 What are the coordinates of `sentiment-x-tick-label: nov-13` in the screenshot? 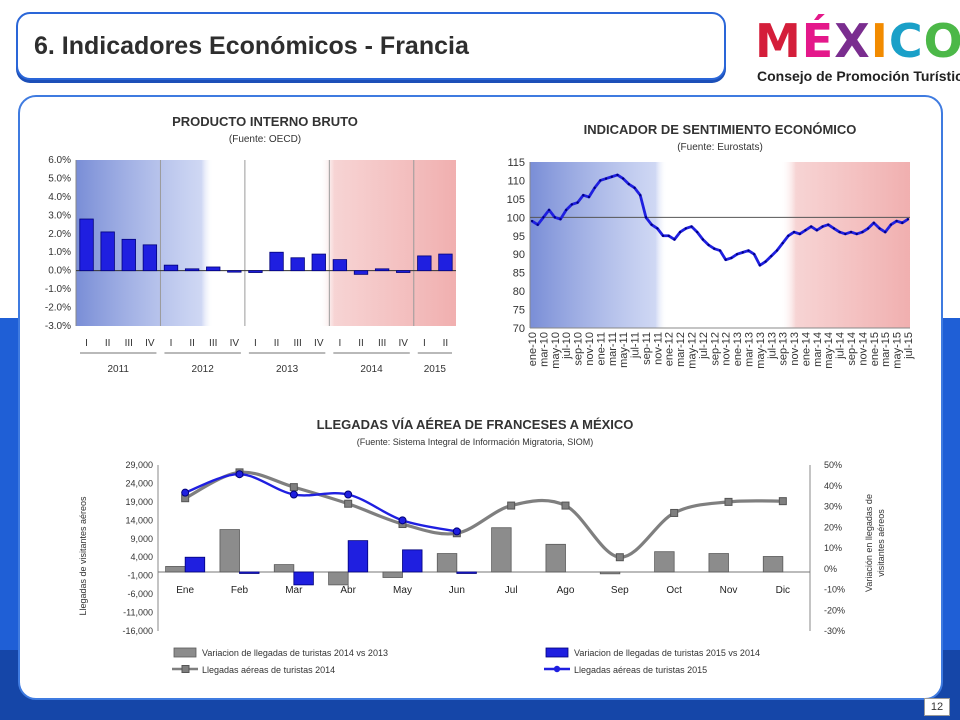 It's located at (795, 349).